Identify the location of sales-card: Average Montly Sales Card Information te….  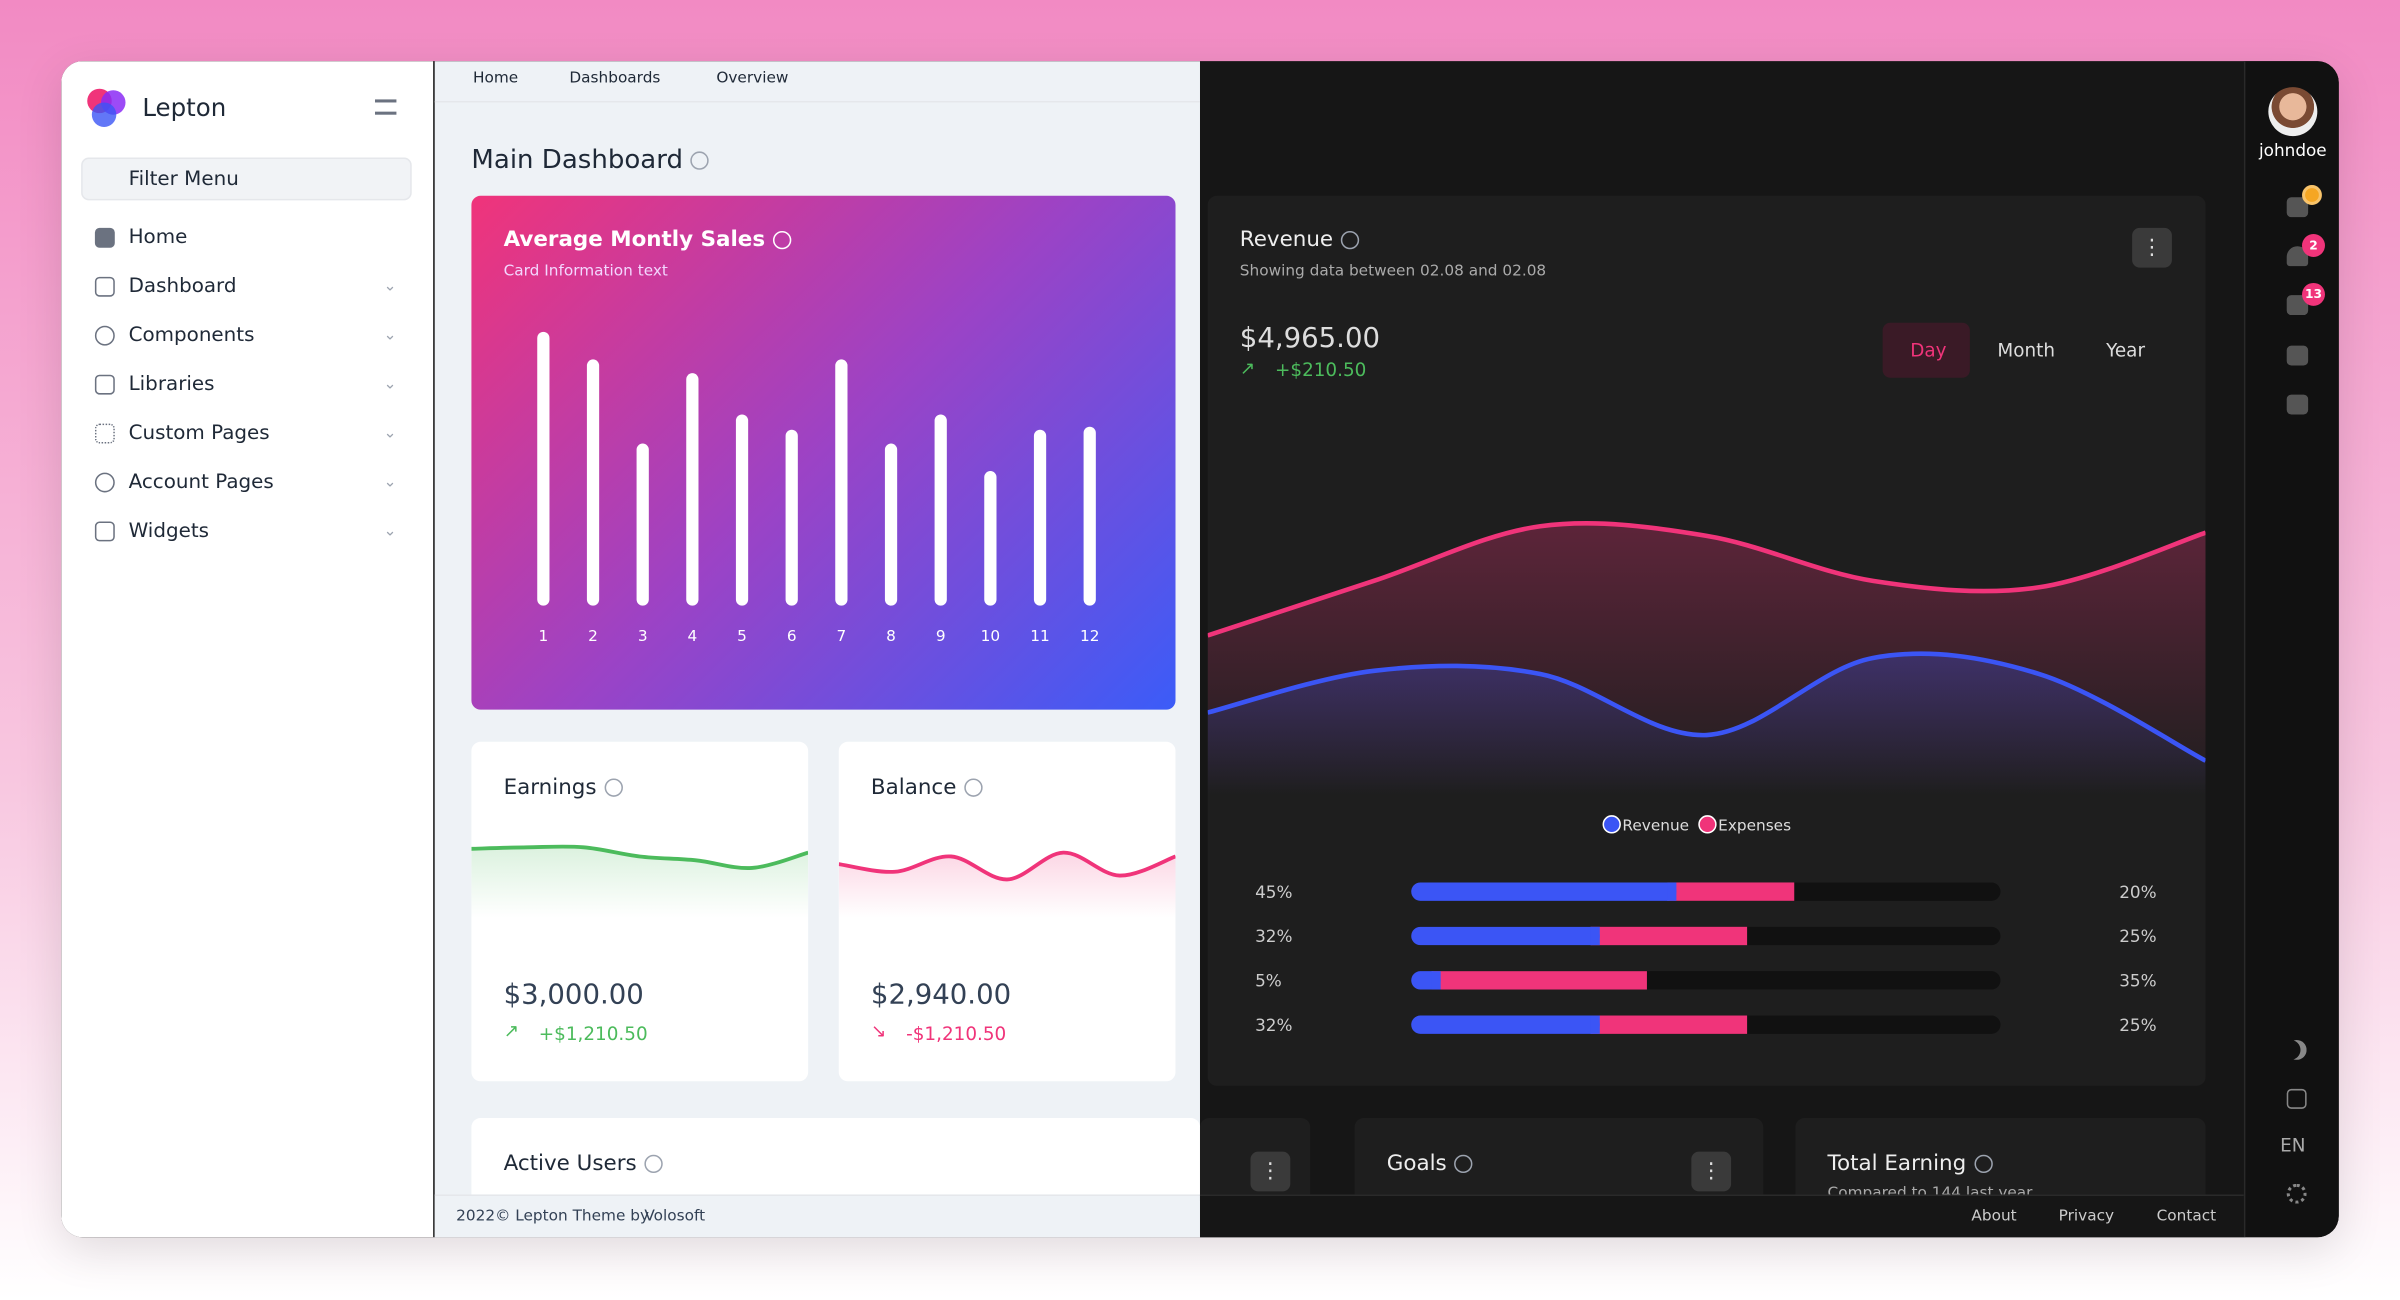
(823, 452).